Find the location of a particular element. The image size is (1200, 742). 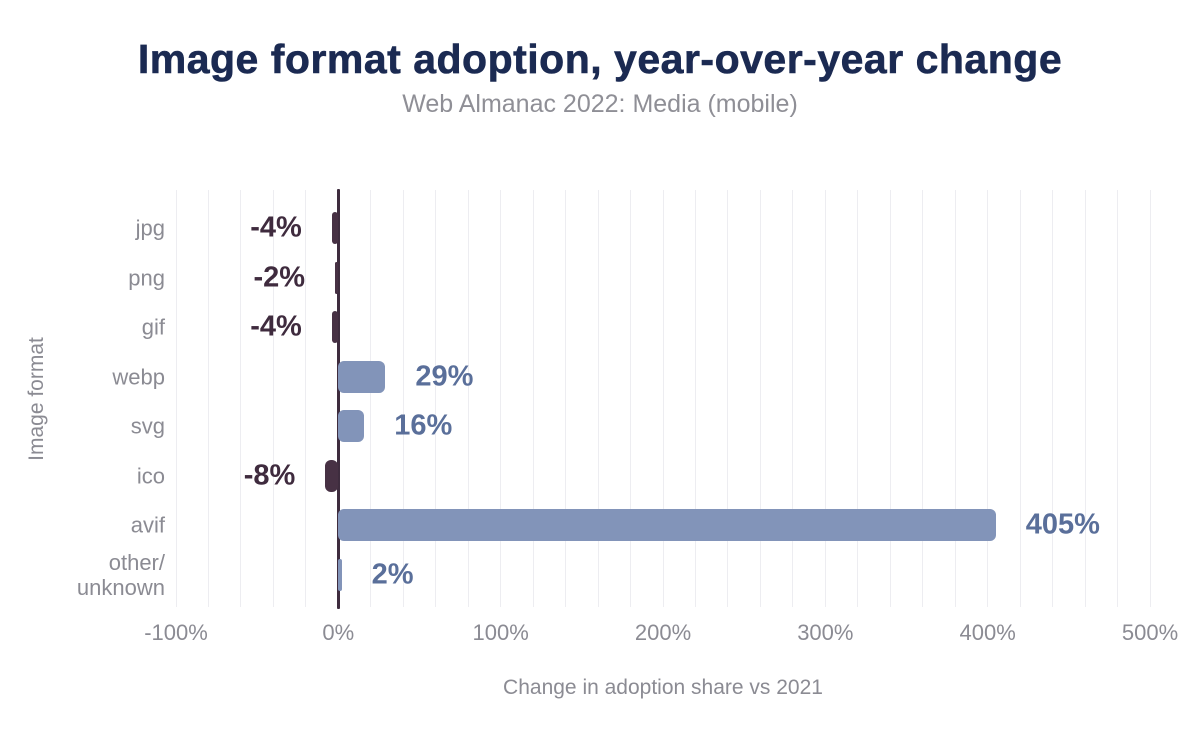

bar-svg is located at coordinates (351, 426).